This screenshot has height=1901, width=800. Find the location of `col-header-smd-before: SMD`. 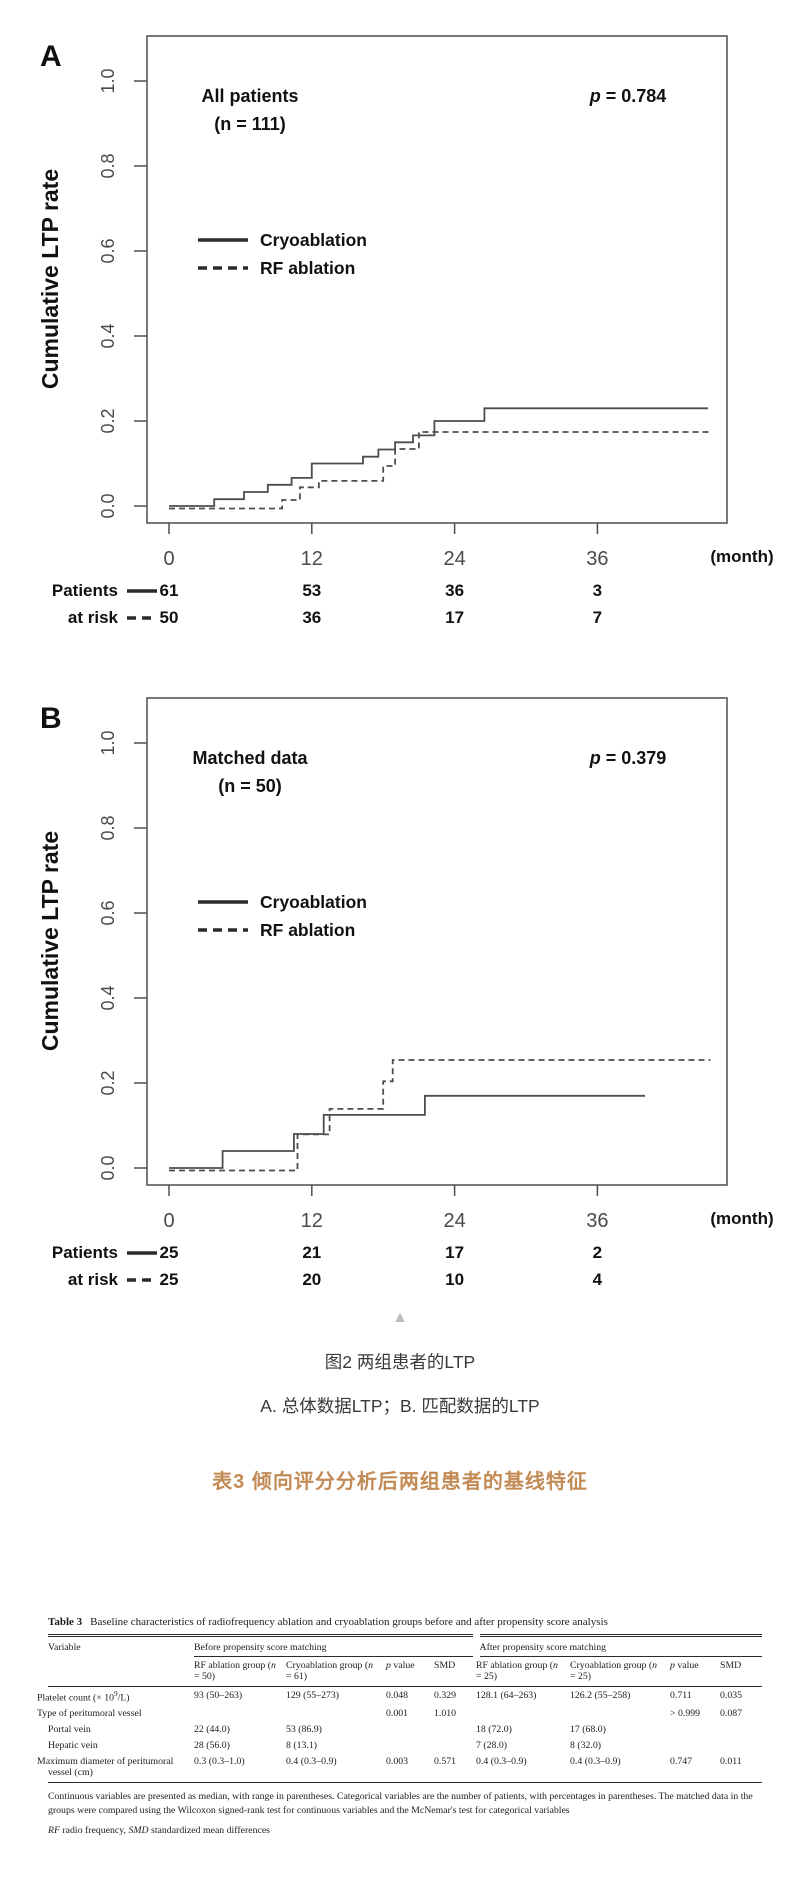

col-header-smd-before: SMD is located at coordinates (455, 1671).